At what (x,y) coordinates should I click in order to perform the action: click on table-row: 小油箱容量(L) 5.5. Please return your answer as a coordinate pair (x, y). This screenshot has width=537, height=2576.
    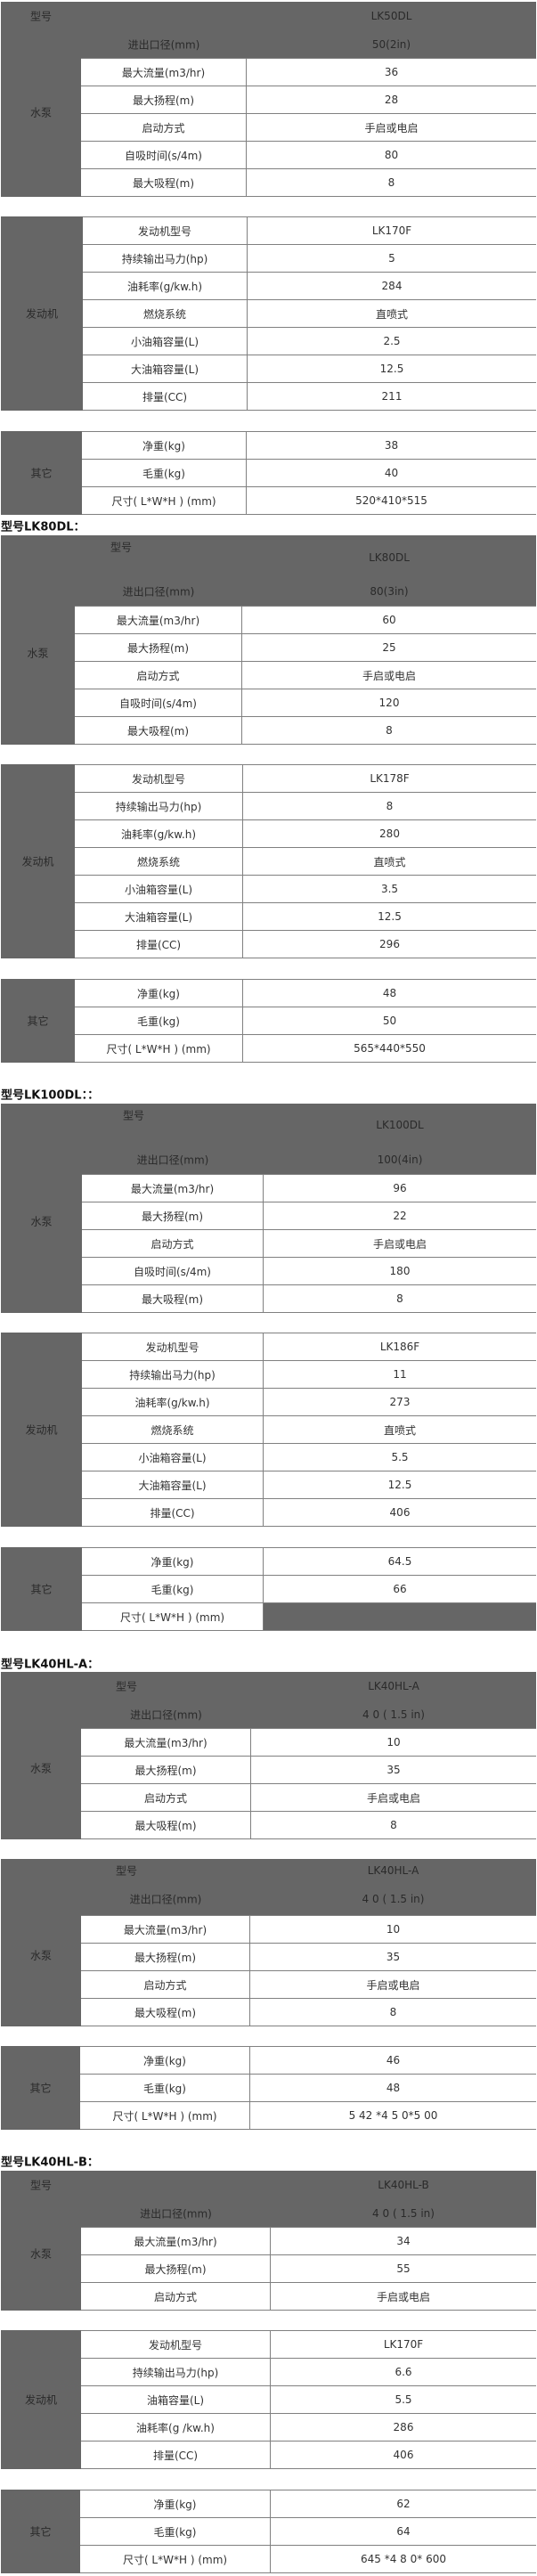
    Looking at the image, I should click on (268, 1457).